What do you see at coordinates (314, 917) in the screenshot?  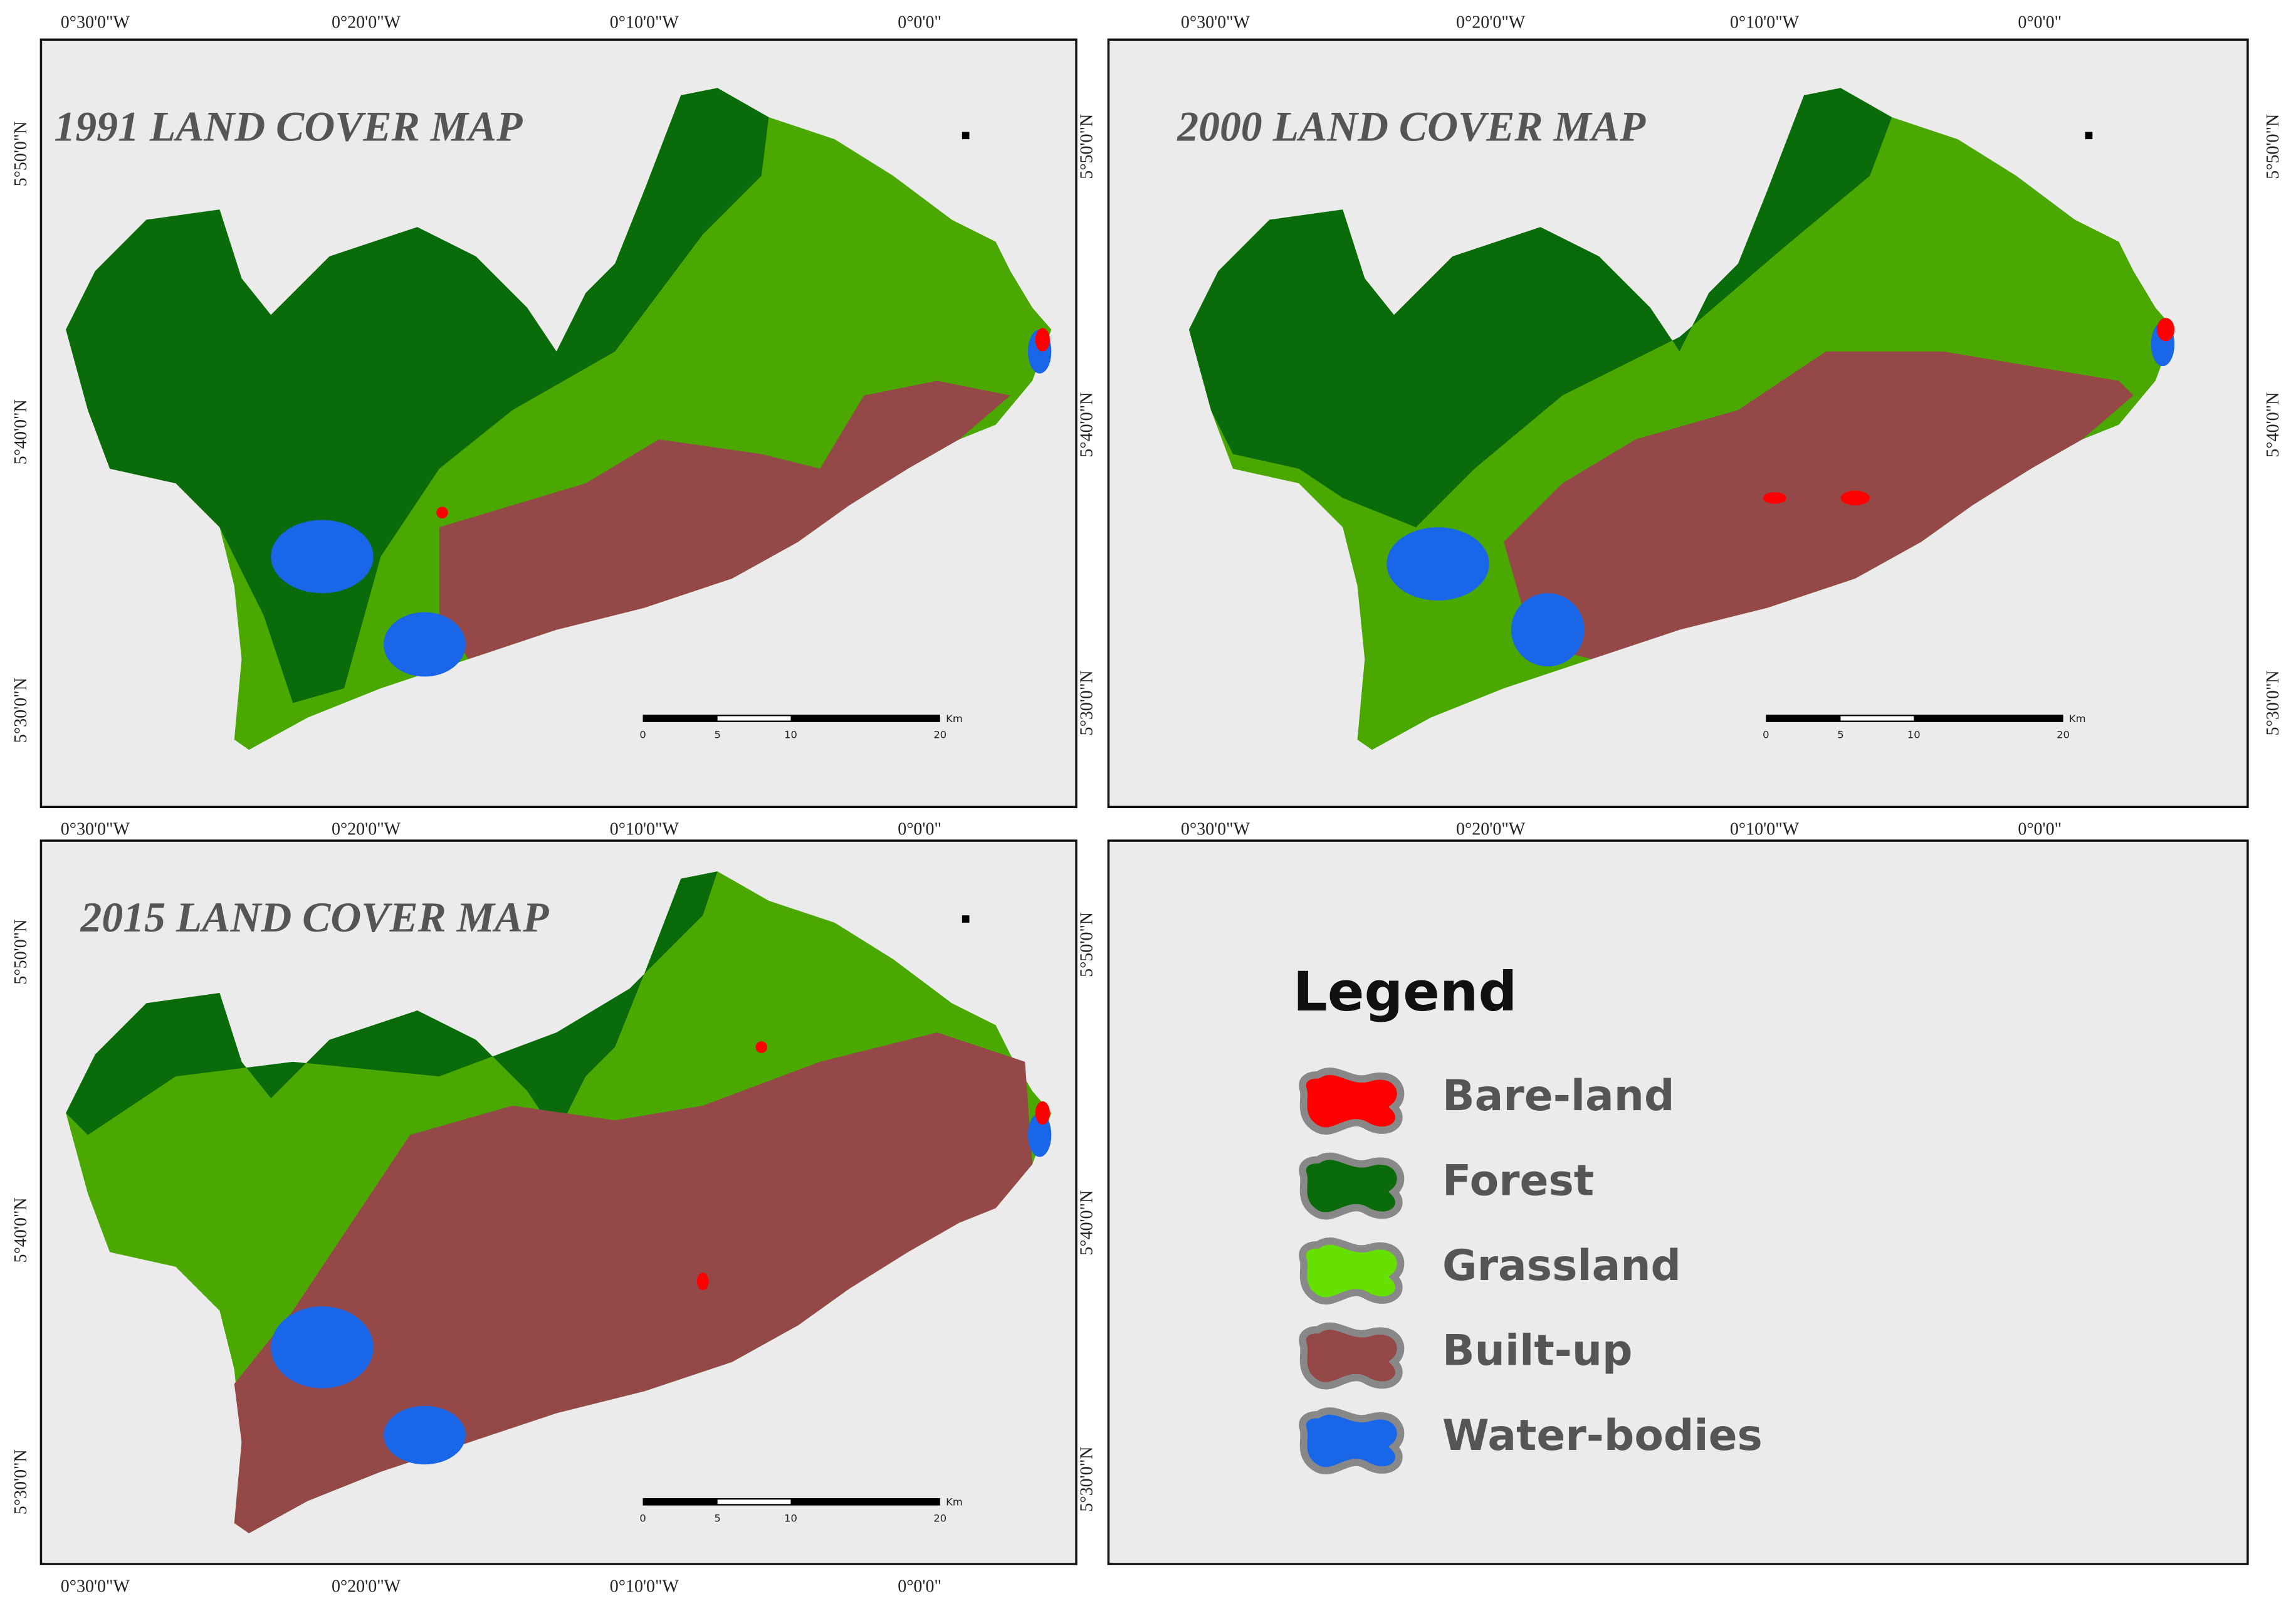 I see `map-title: 2015 LAND COVER MAP` at bounding box center [314, 917].